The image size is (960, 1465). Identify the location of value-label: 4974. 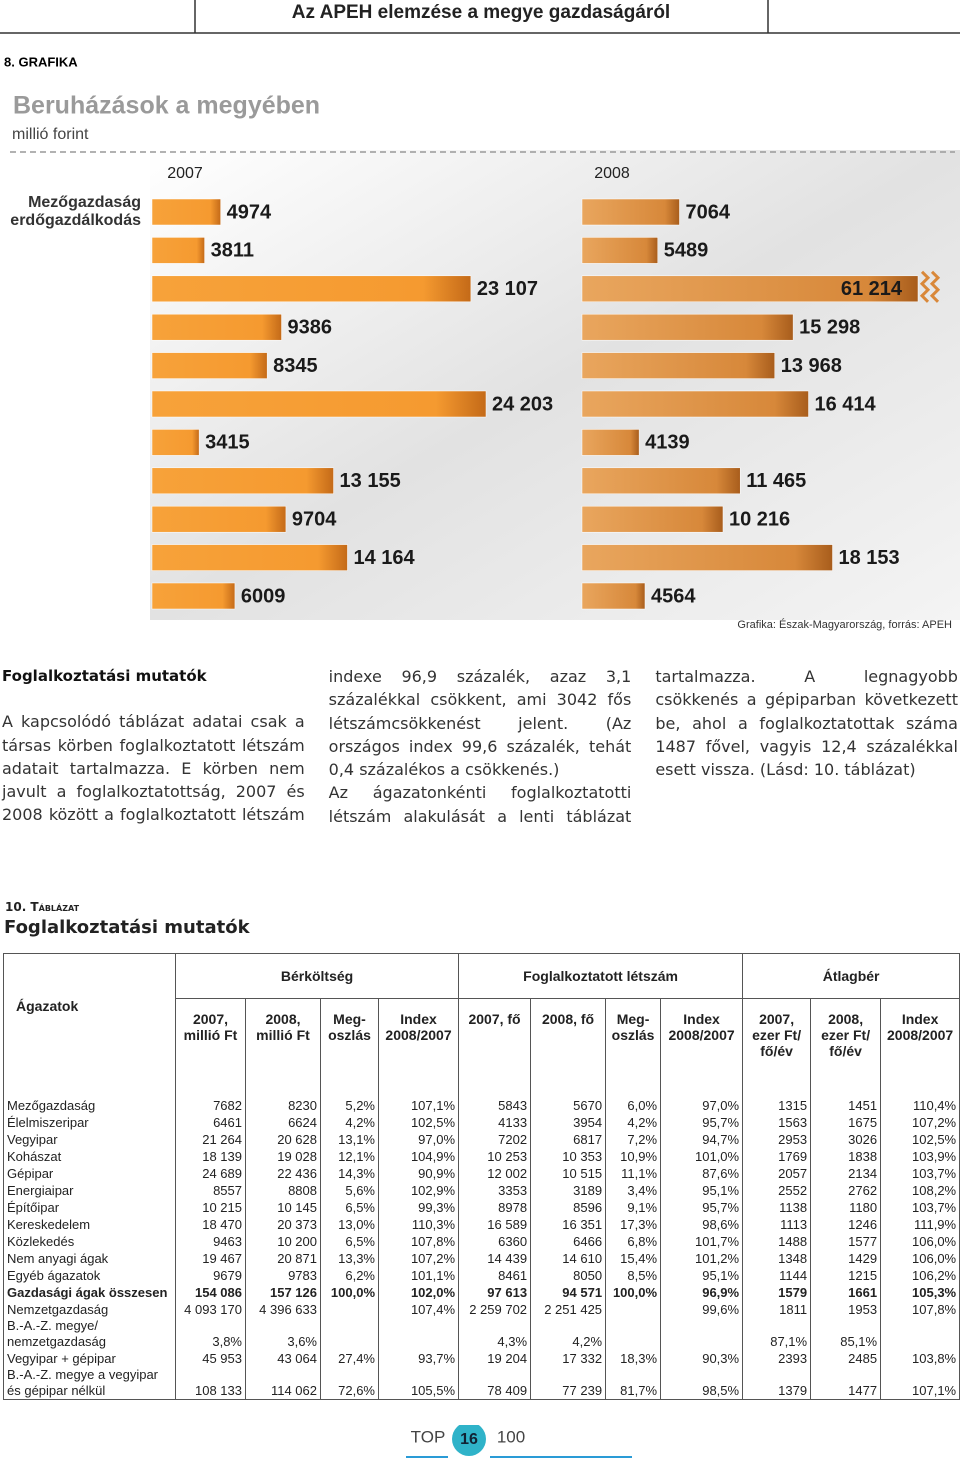
(249, 212).